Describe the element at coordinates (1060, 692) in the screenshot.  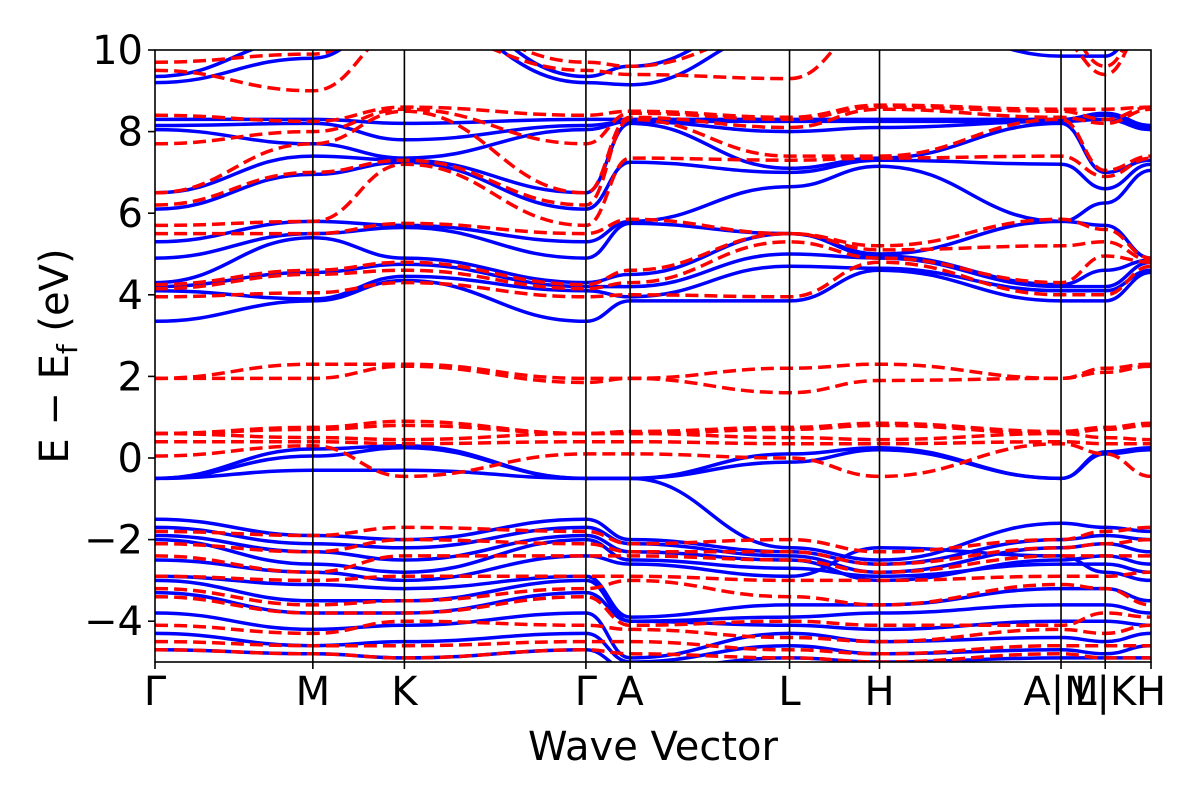
I see `x-tick-label: A|M` at that location.